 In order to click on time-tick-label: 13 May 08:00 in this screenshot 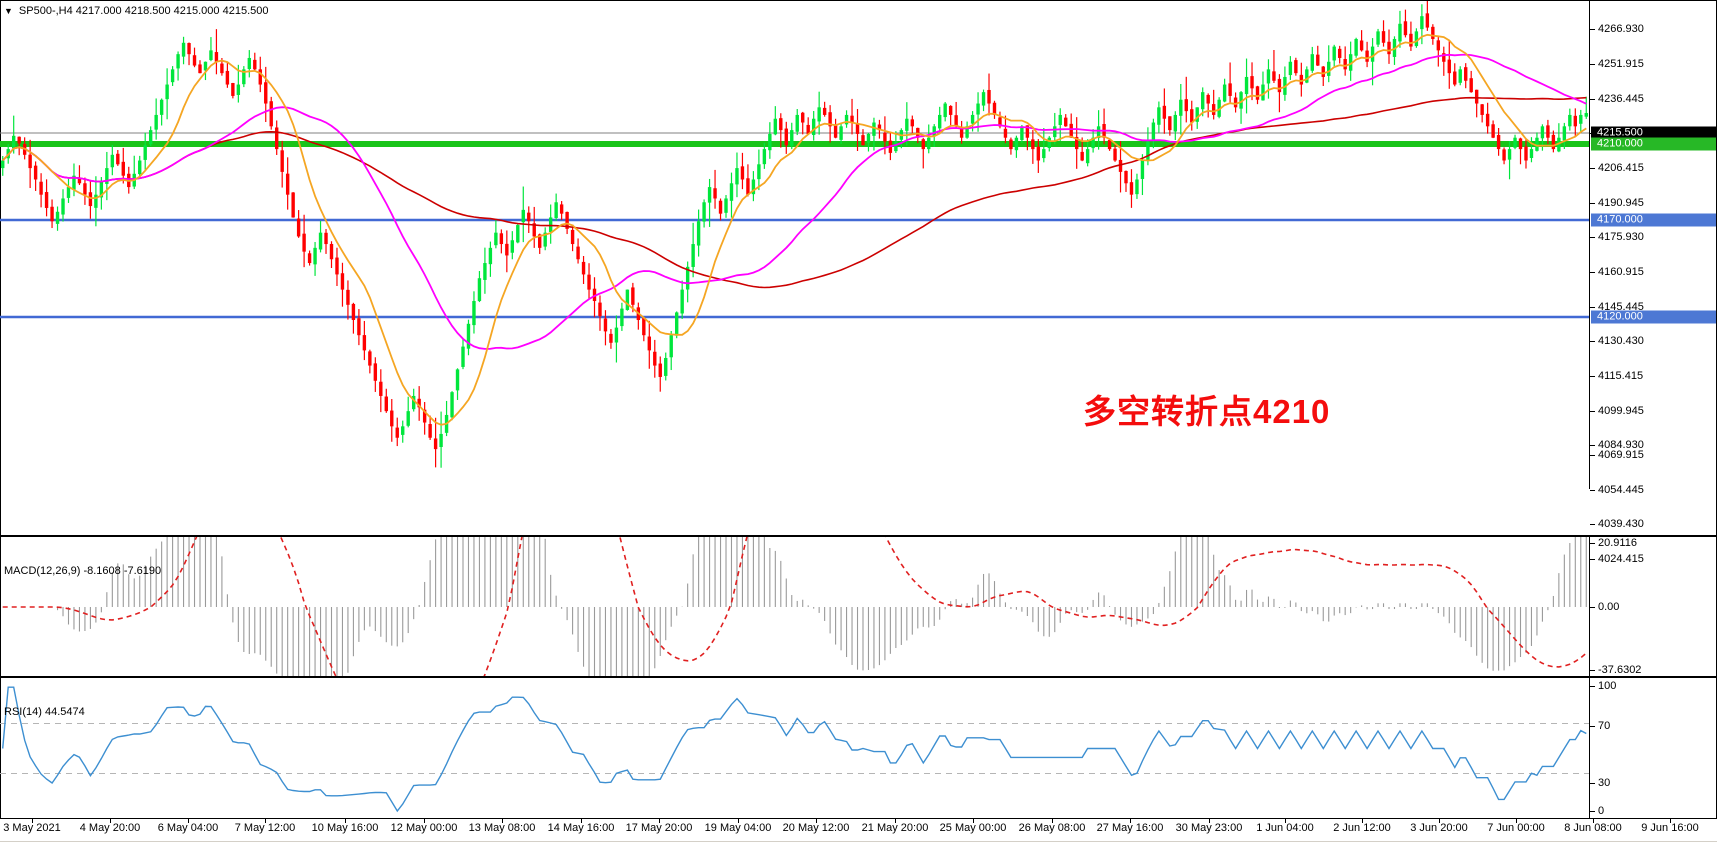, I will do `click(502, 828)`.